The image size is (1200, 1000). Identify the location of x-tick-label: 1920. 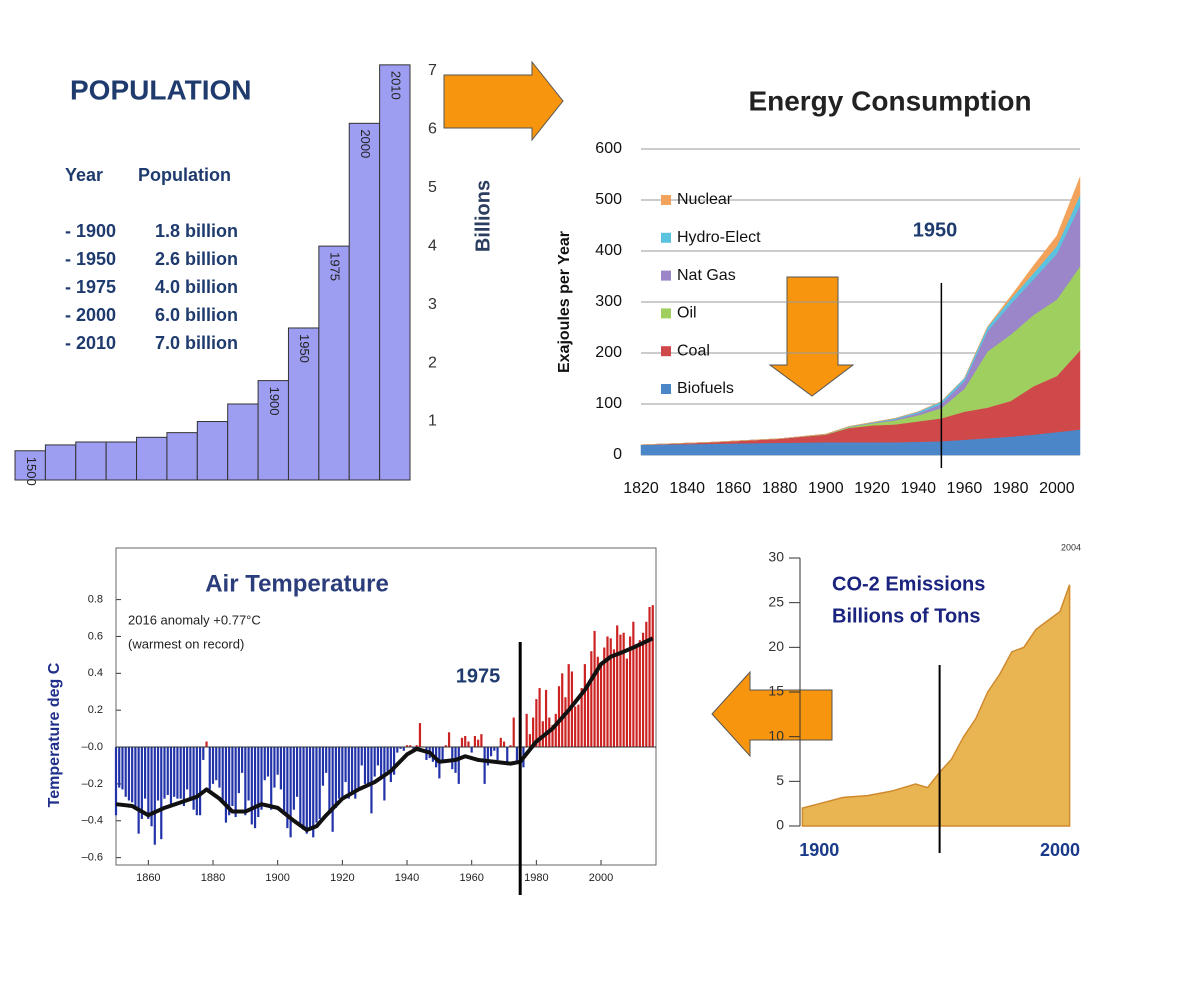
(872, 488).